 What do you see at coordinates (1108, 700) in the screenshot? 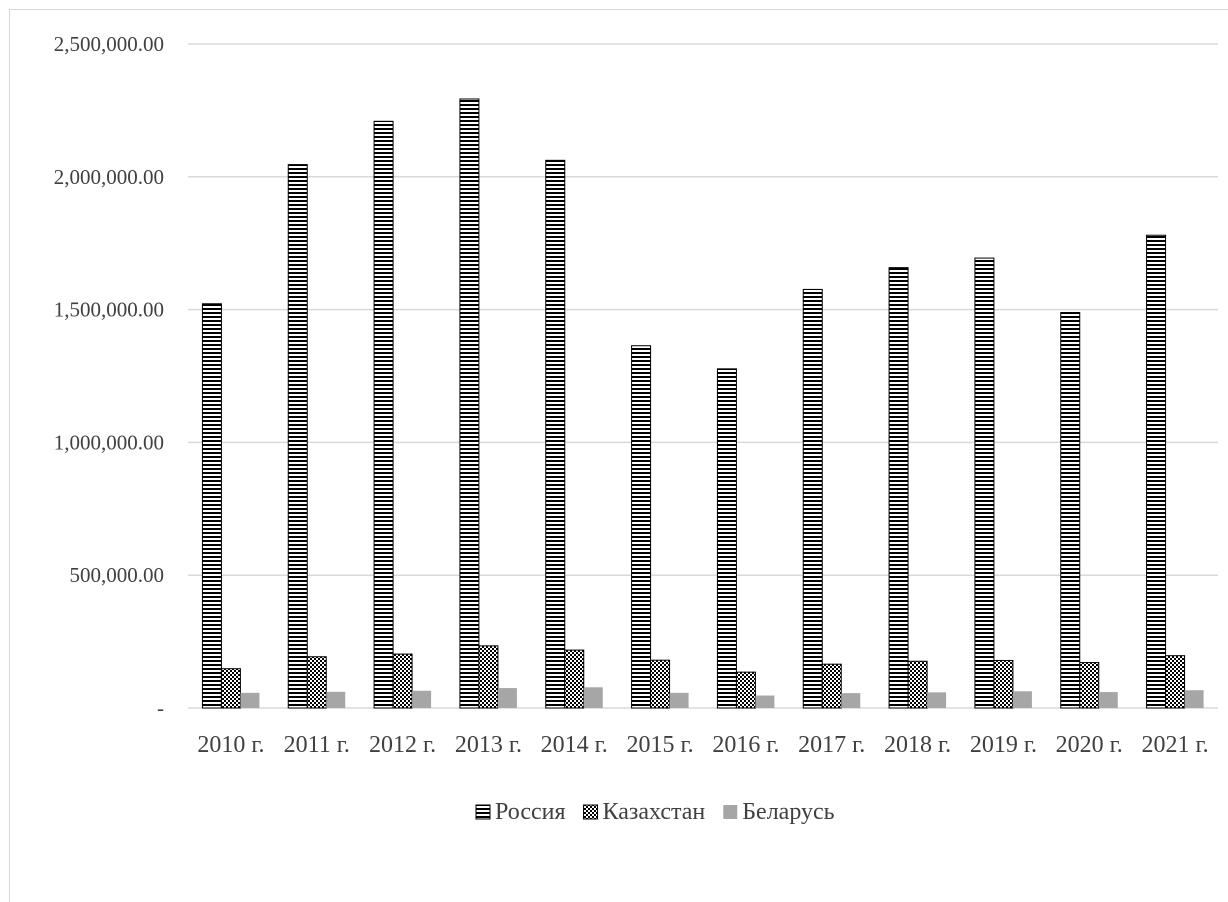
I see `bar-Беларусь-2020 г.` at bounding box center [1108, 700].